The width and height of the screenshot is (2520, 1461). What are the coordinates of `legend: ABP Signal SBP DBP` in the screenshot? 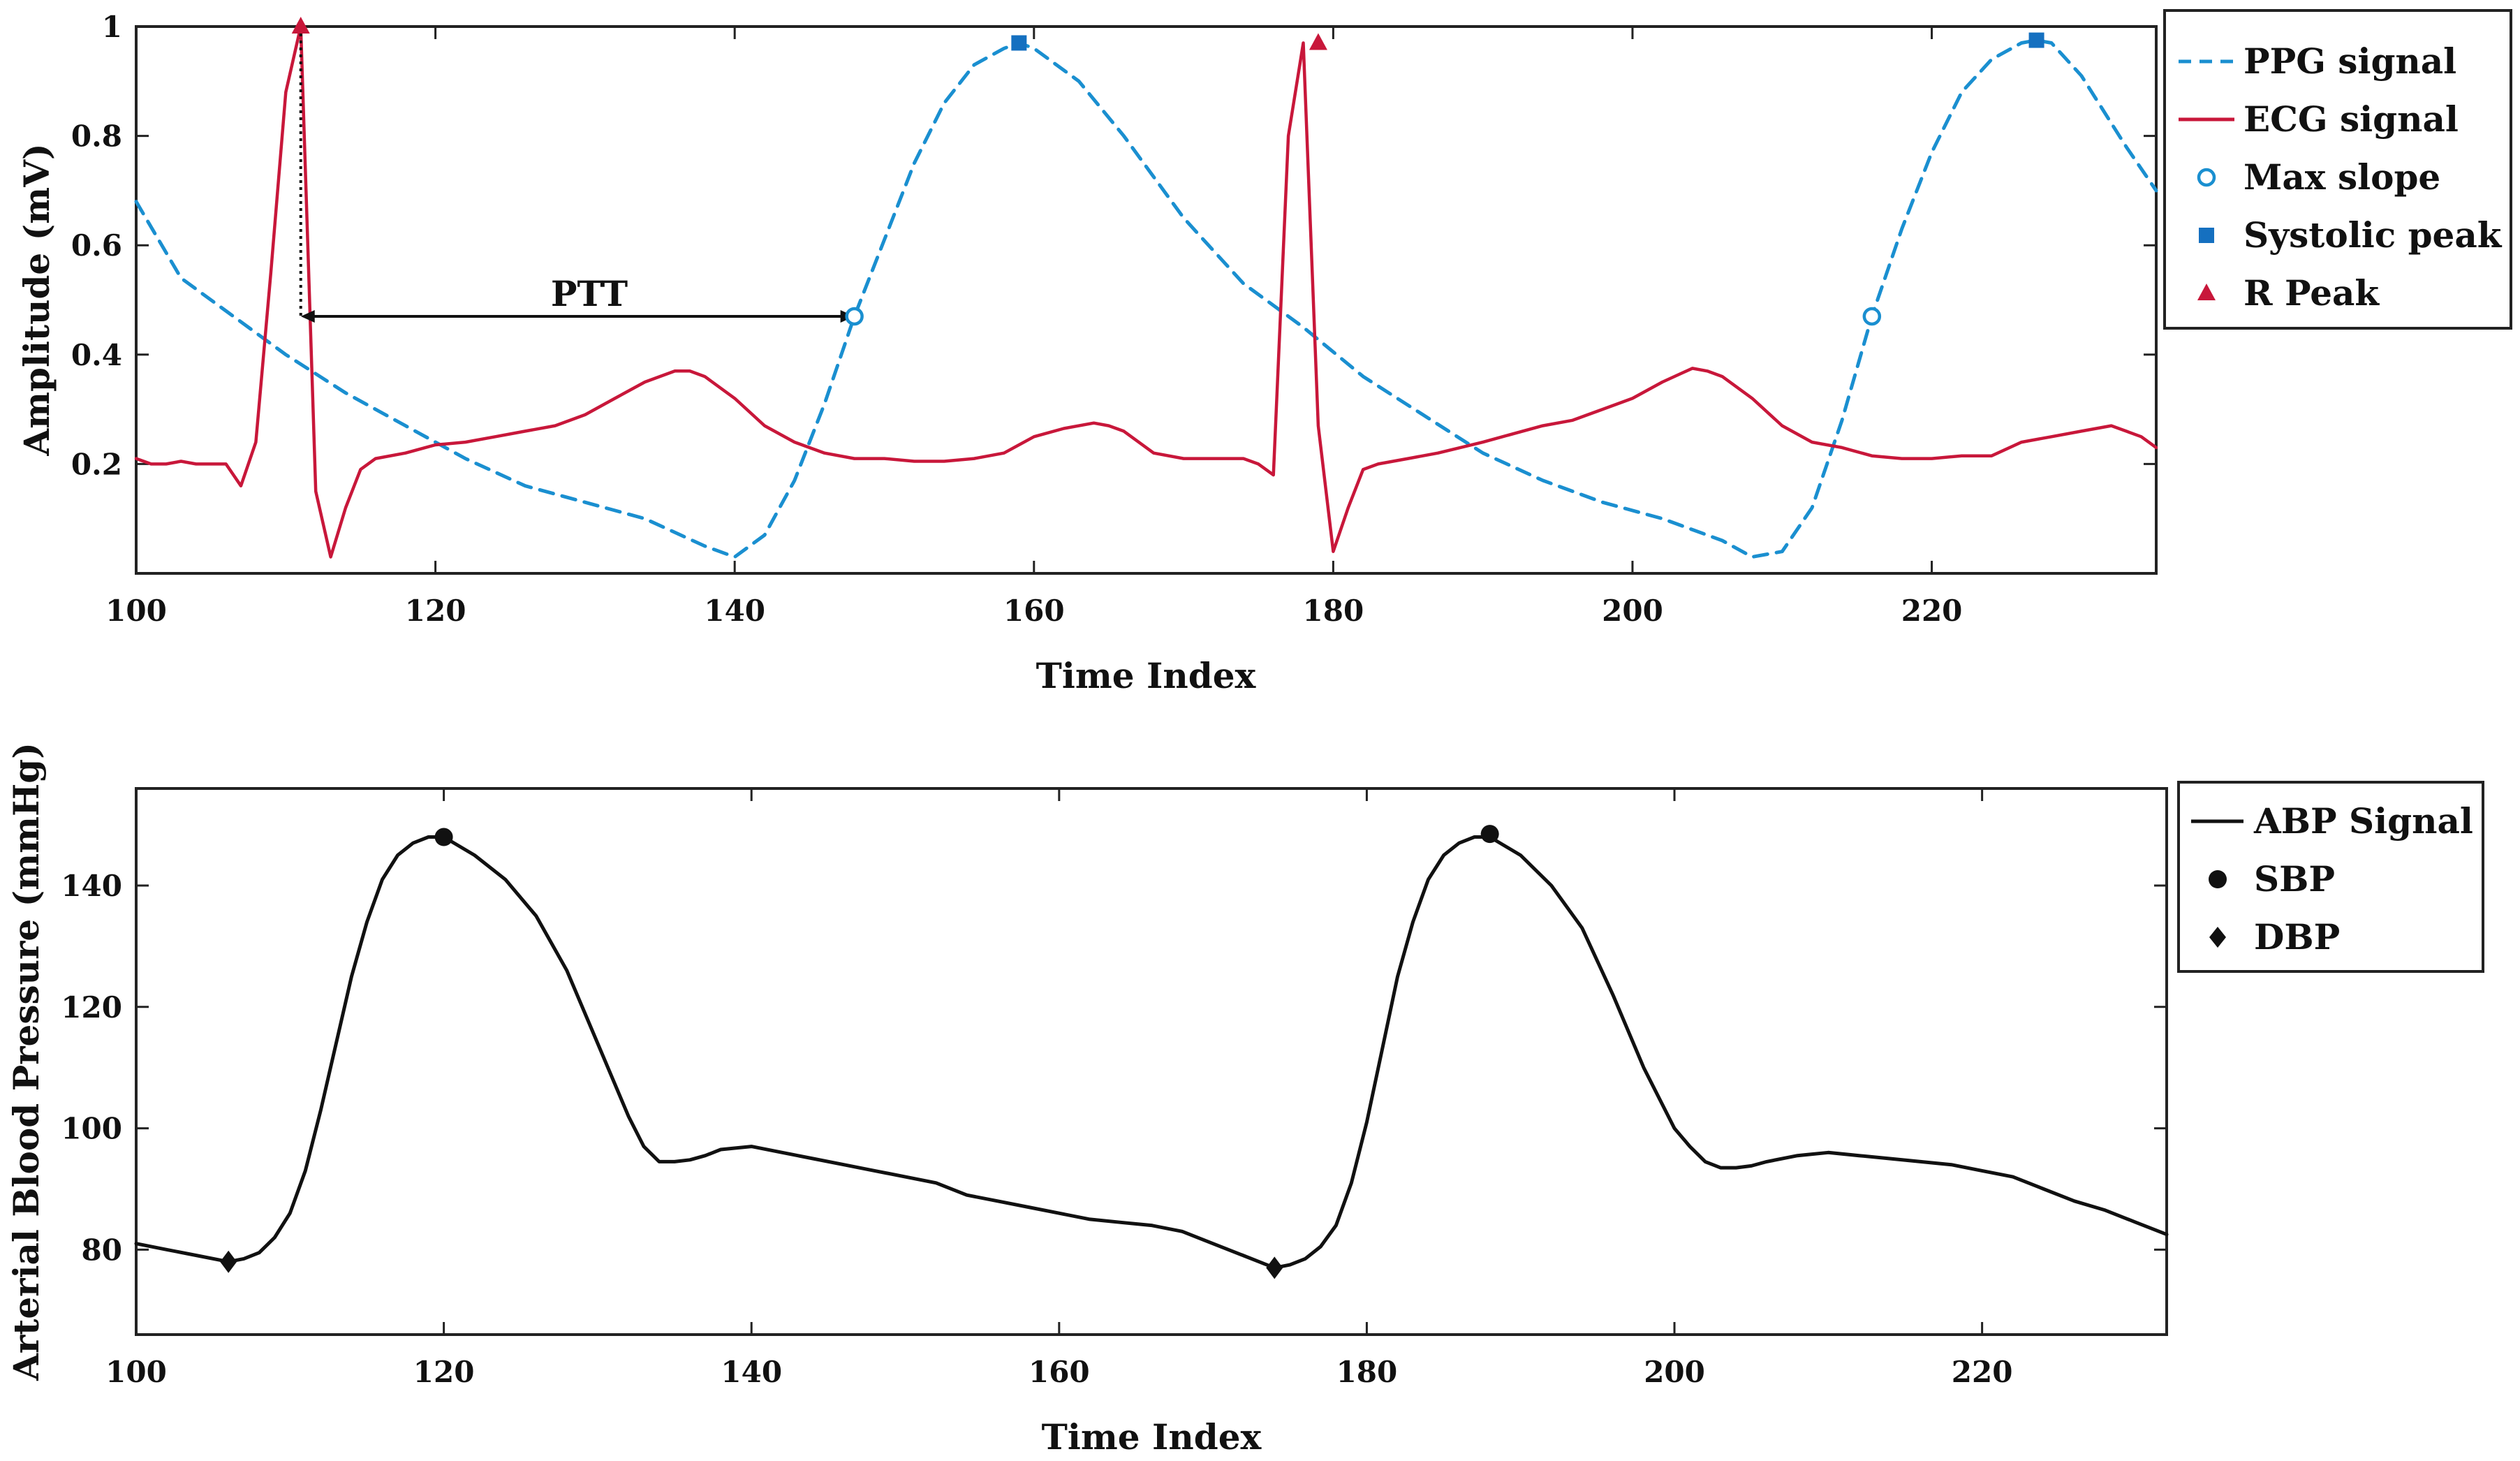 It's located at (2331, 877).